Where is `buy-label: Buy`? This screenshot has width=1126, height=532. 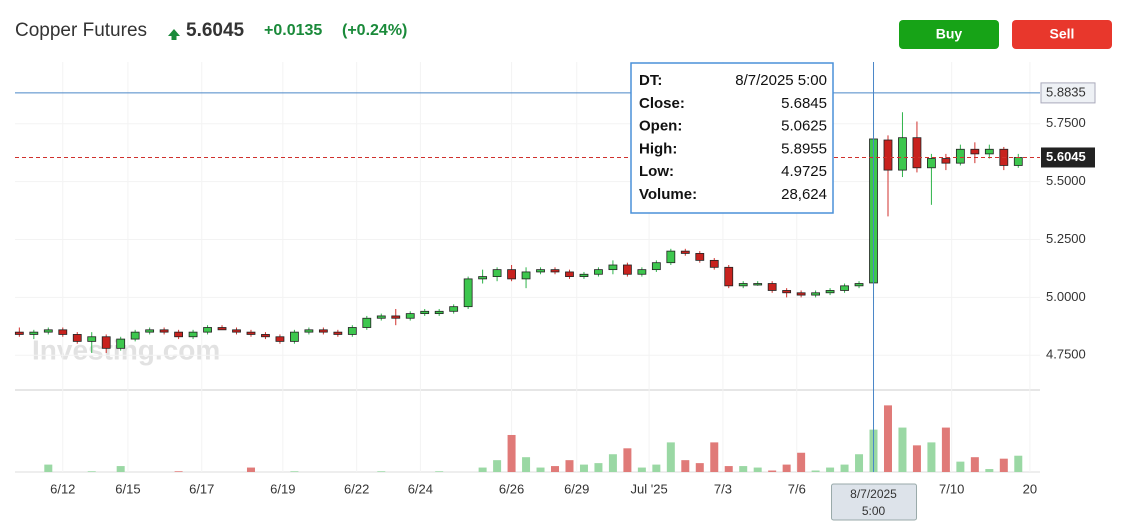 buy-label: Buy is located at coordinates (949, 34).